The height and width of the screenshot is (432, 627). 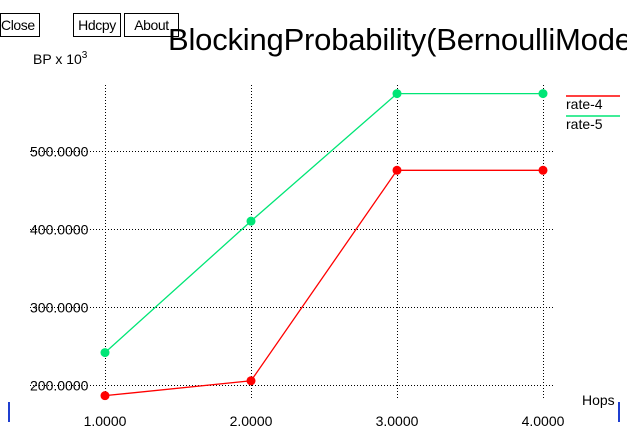 I want to click on about-button: About, so click(x=151, y=25).